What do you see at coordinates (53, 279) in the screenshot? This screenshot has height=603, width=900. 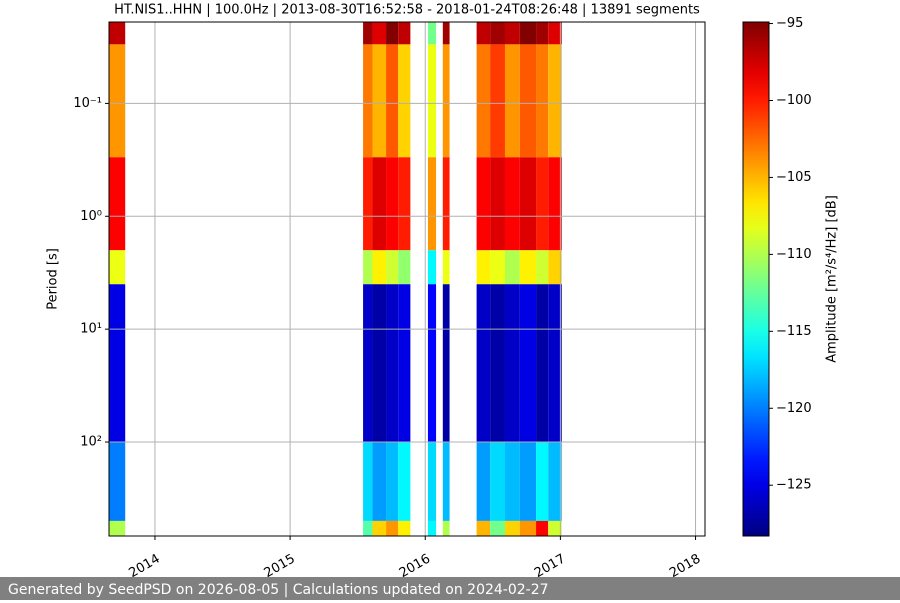 I see `y-axis-label: Period [s]` at bounding box center [53, 279].